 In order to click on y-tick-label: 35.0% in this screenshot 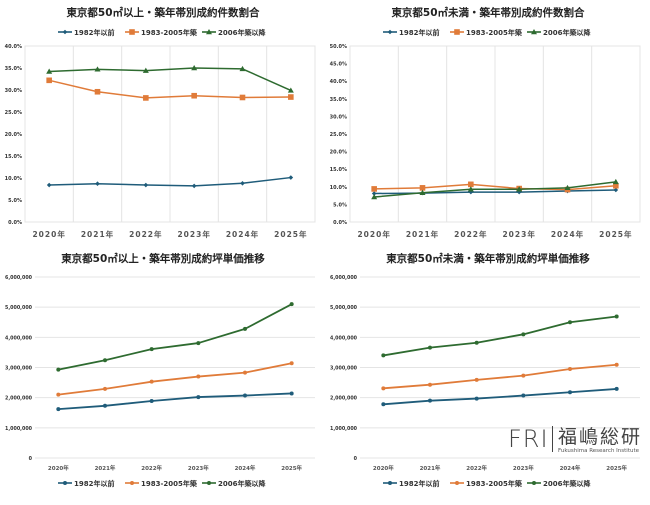, I will do `click(338, 100)`.